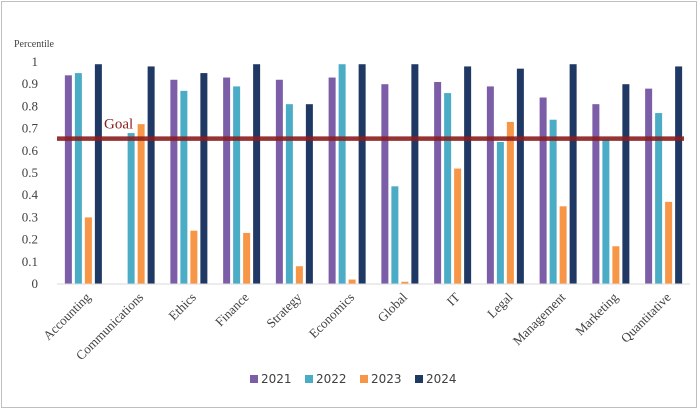  What do you see at coordinates (649, 186) in the screenshot?
I see `bar-2021-quantitative` at bounding box center [649, 186].